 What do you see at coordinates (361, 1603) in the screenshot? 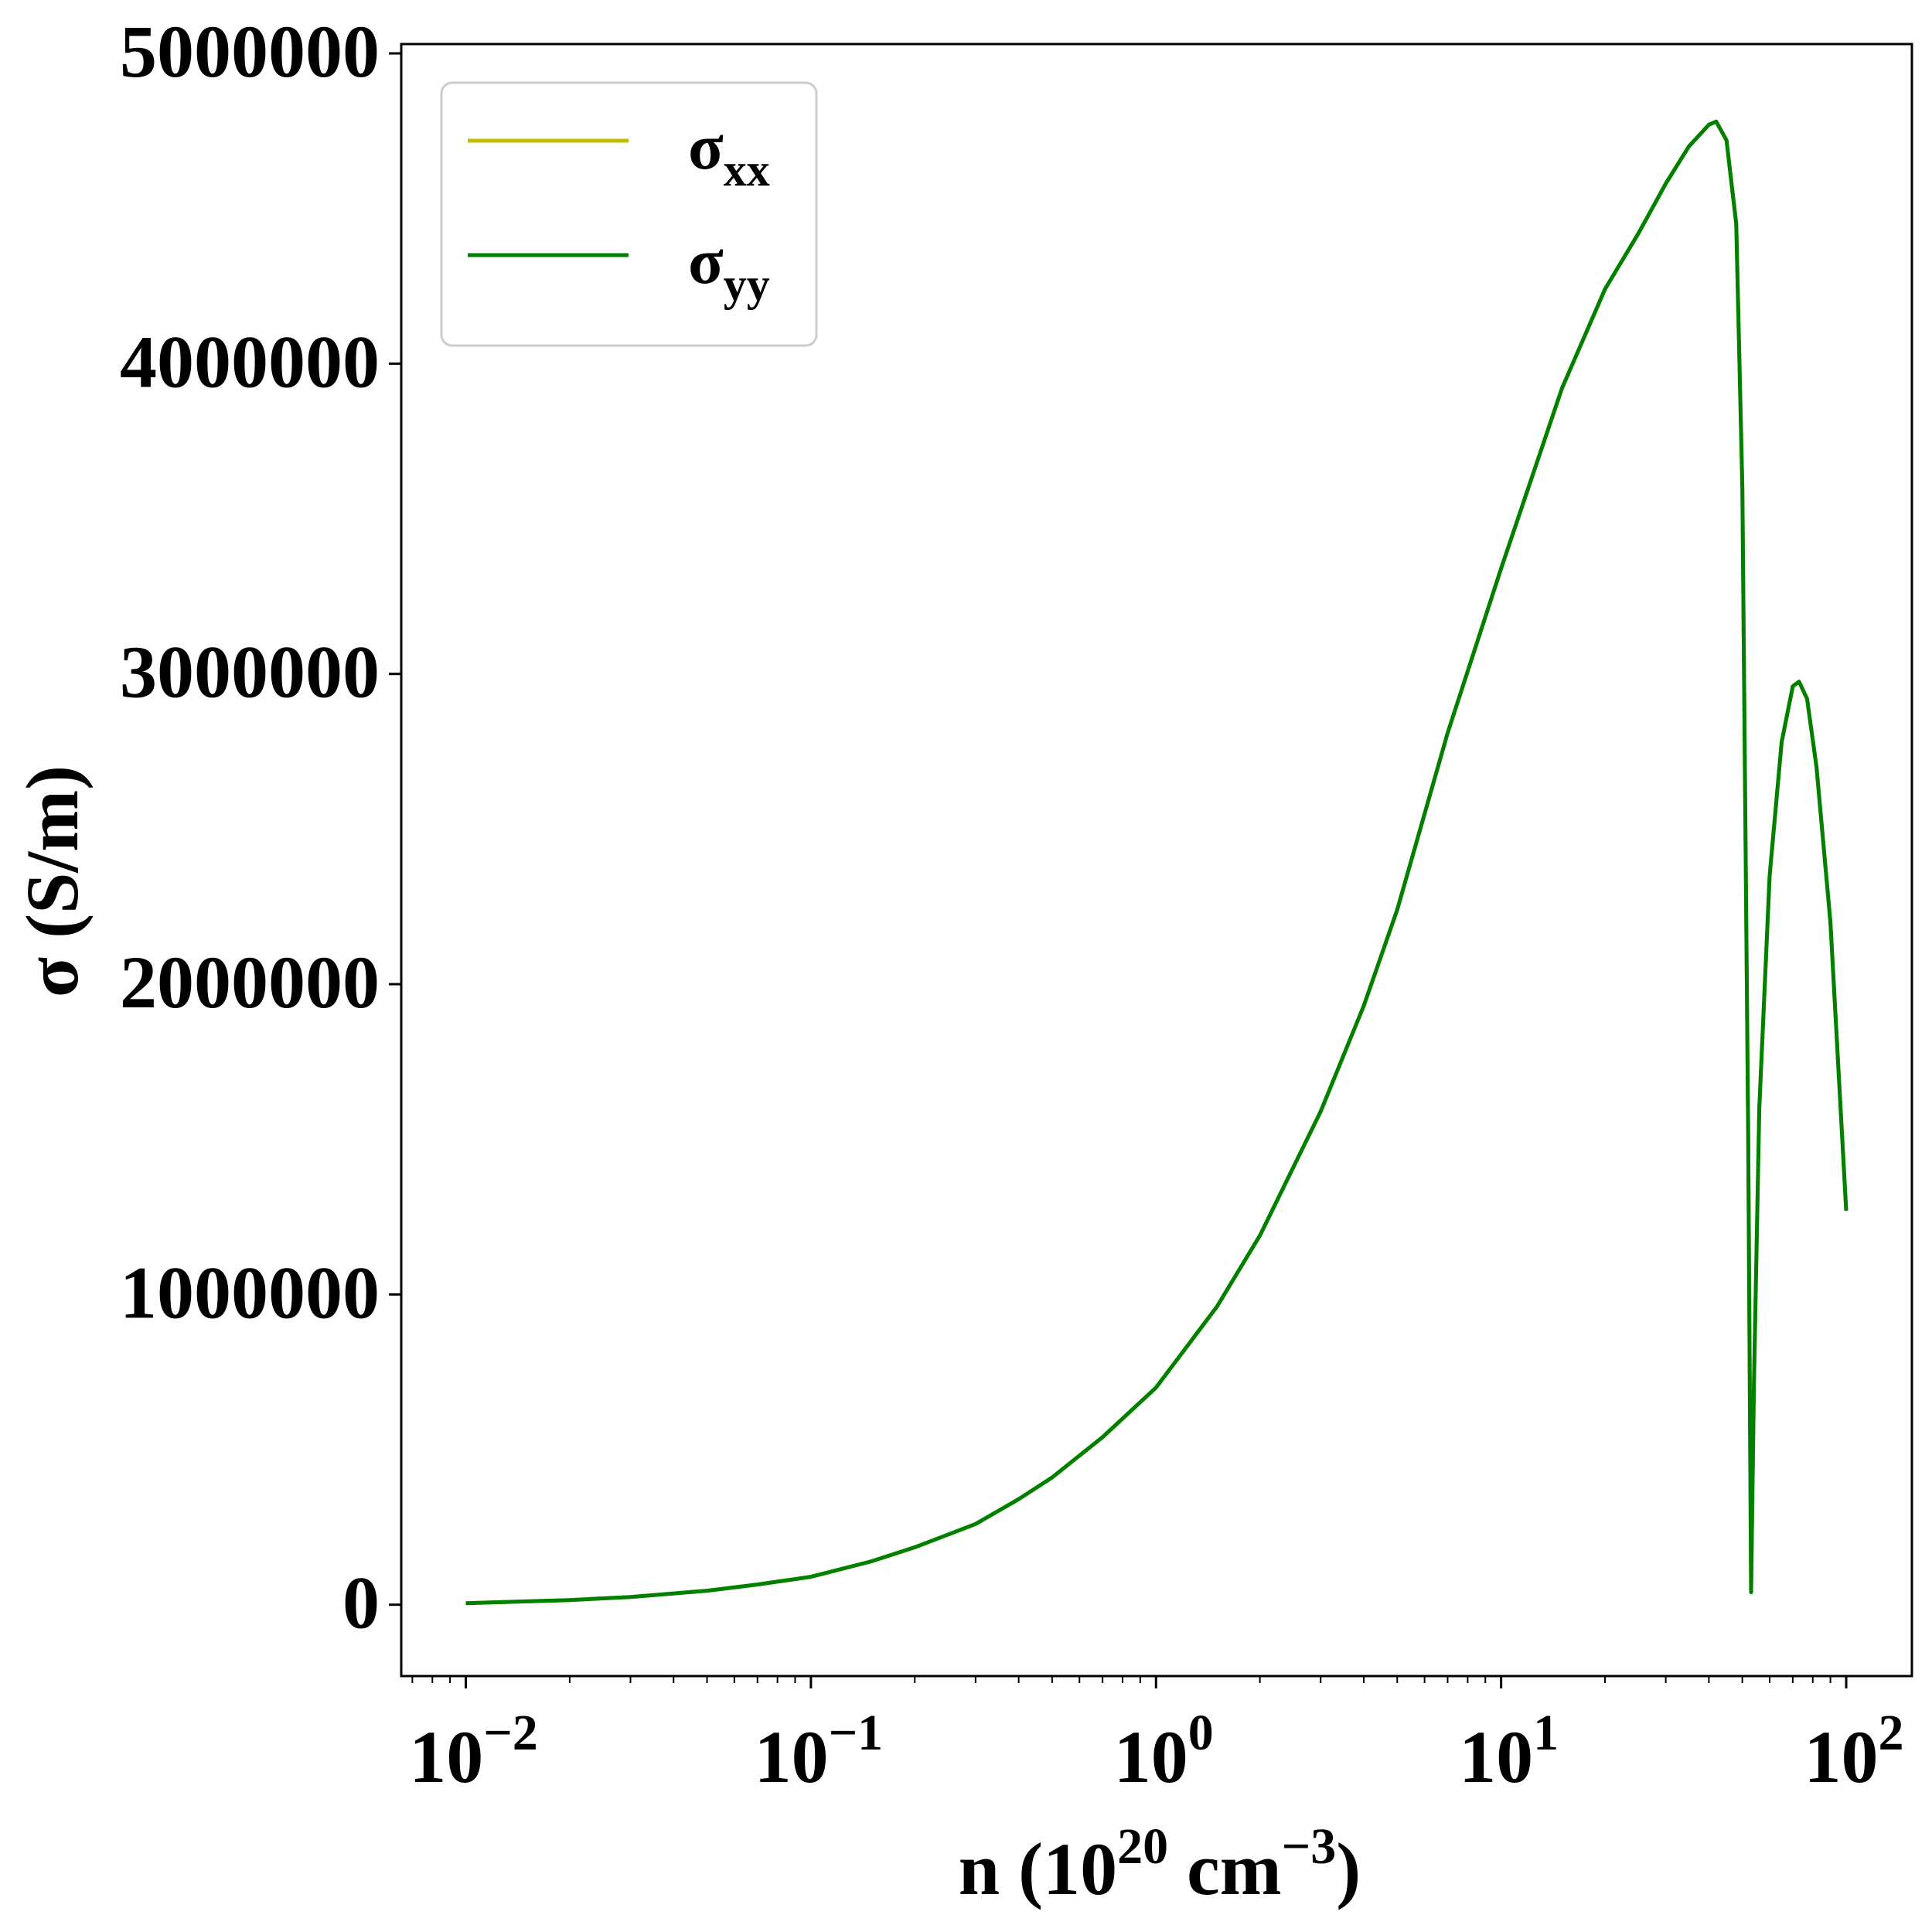
I see `y-tick-label: 0` at bounding box center [361, 1603].